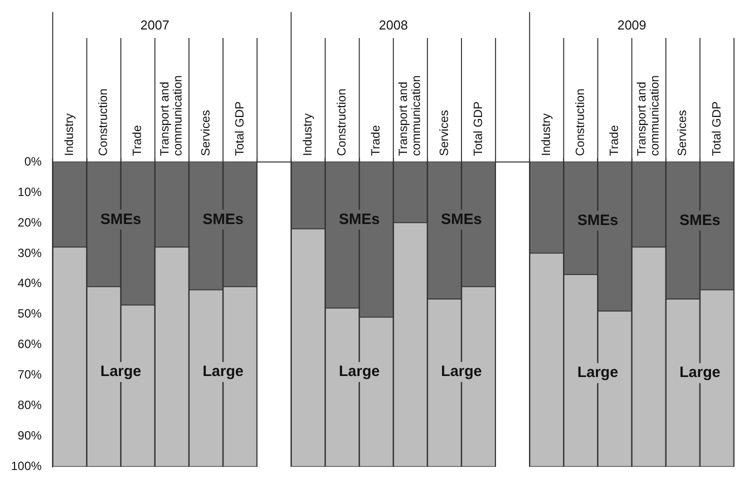 This screenshot has height=485, width=746. What do you see at coordinates (631, 25) in the screenshot?
I see `text: 2009` at bounding box center [631, 25].